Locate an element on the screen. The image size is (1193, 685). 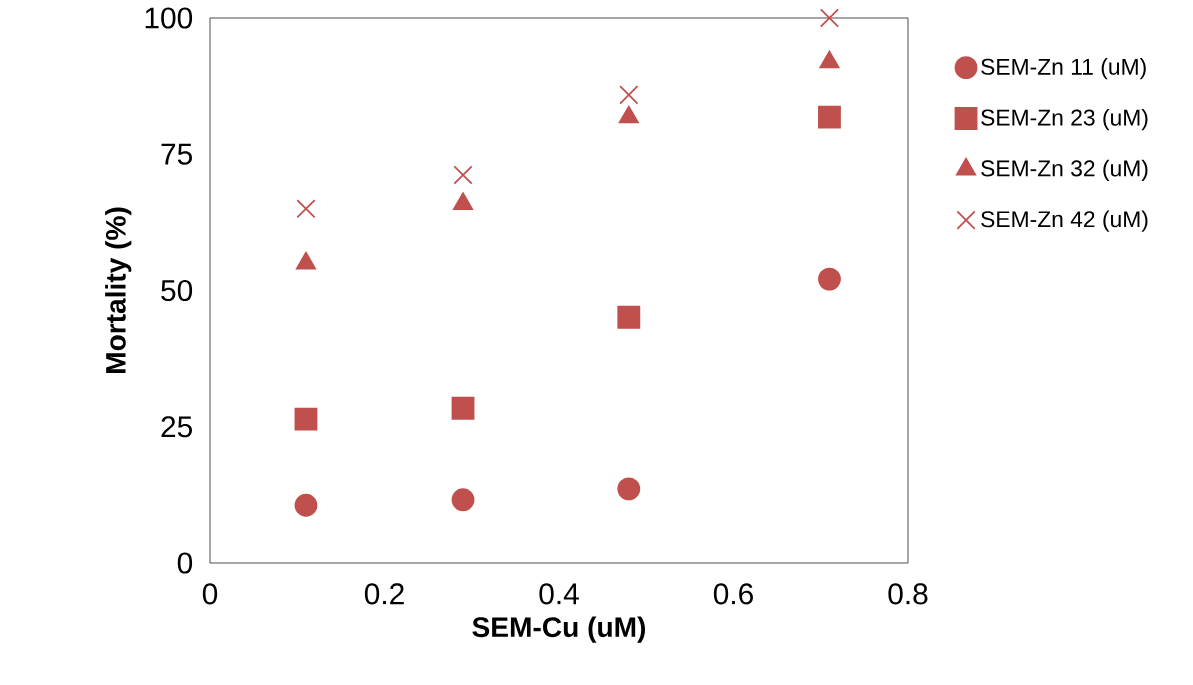
y-tick-label: 100 is located at coordinates (169, 18).